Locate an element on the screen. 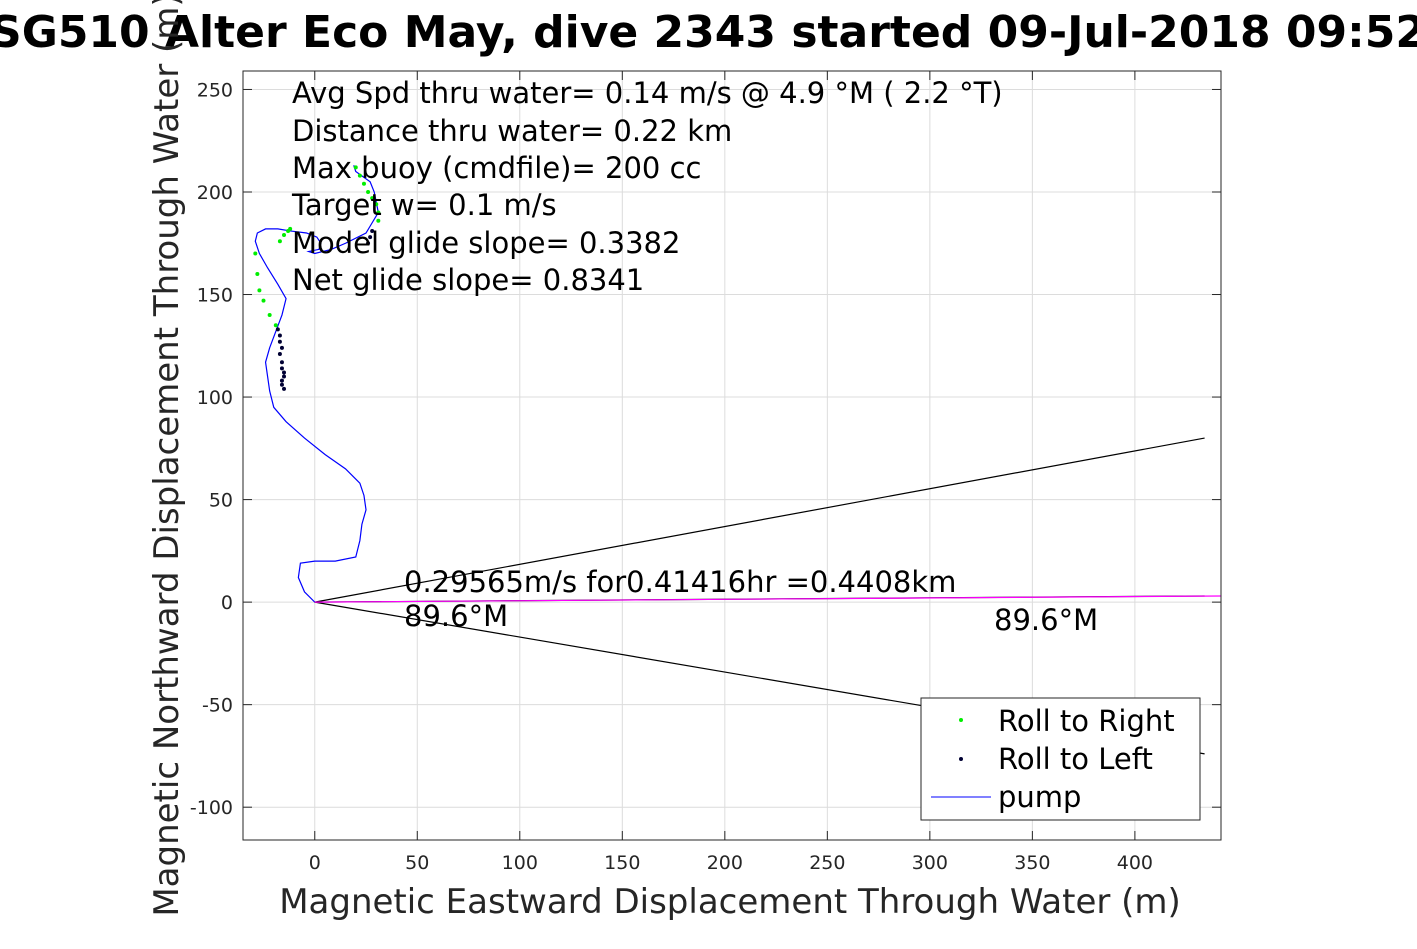  y-tick-label: 0 is located at coordinates (227, 603).